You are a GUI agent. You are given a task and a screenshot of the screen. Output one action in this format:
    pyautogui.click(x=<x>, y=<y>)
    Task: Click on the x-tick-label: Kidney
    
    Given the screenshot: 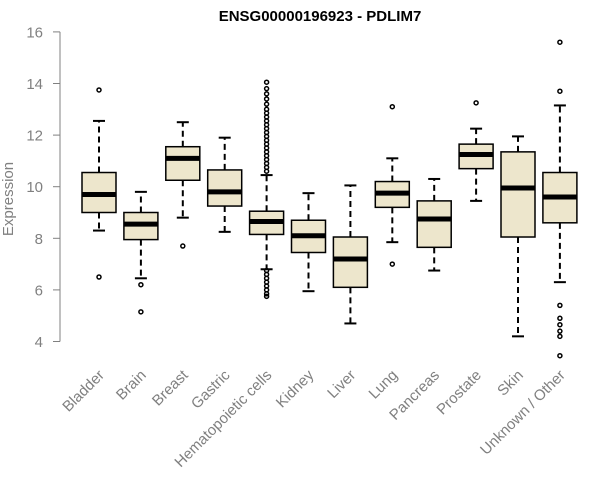 What is the action you would take?
    pyautogui.click(x=295, y=388)
    